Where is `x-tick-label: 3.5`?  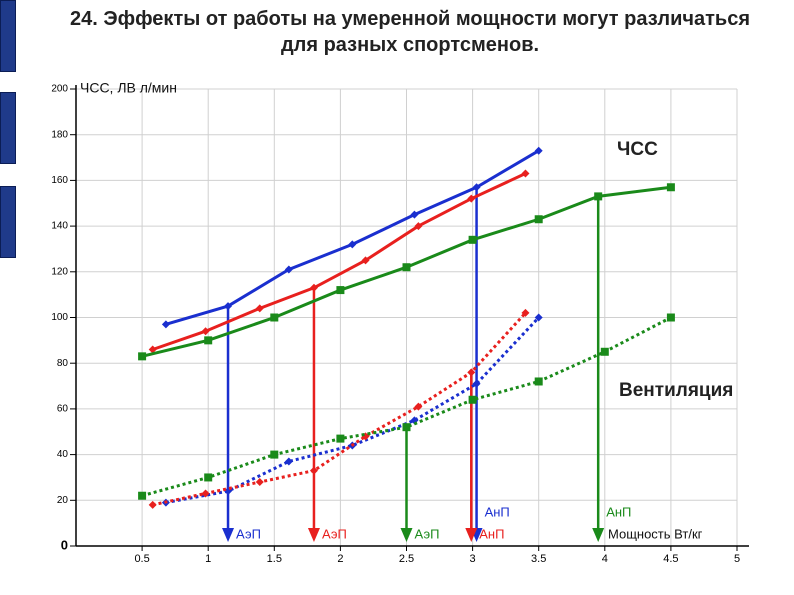 x-tick-label: 3.5 is located at coordinates (538, 559).